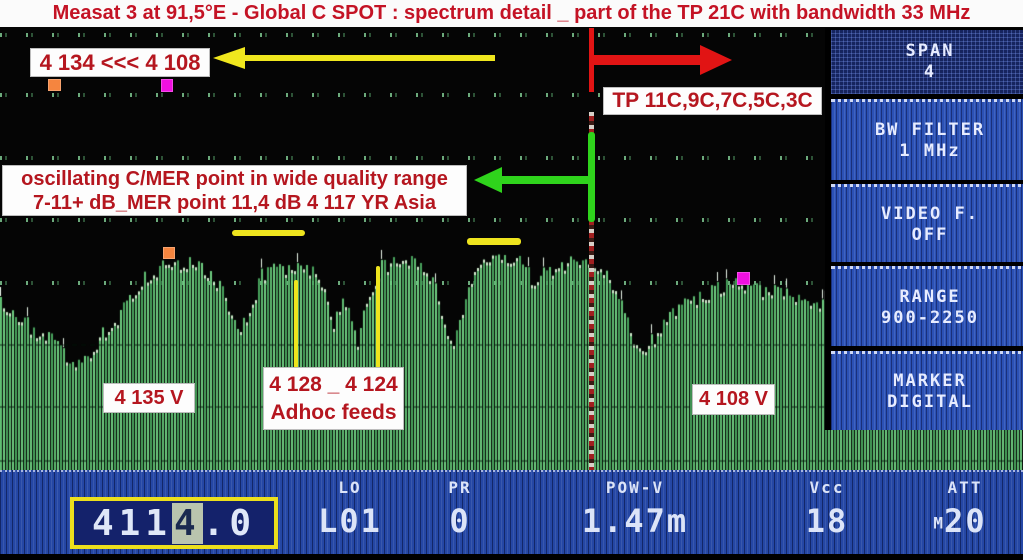  What do you see at coordinates (743, 278) in the screenshot?
I see `magenta-trace-marker` at bounding box center [743, 278].